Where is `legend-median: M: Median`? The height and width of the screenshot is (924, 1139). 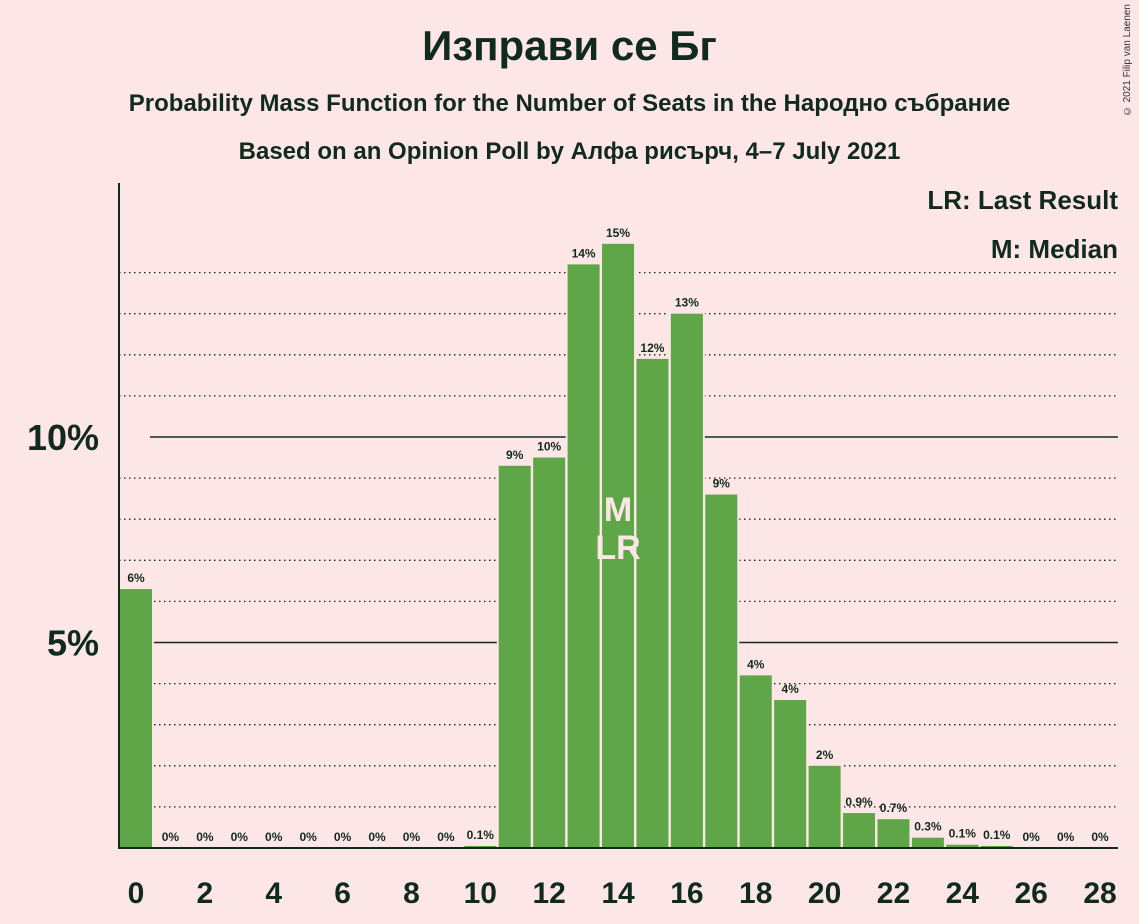
legend-median: M: Median is located at coordinates (1054, 249).